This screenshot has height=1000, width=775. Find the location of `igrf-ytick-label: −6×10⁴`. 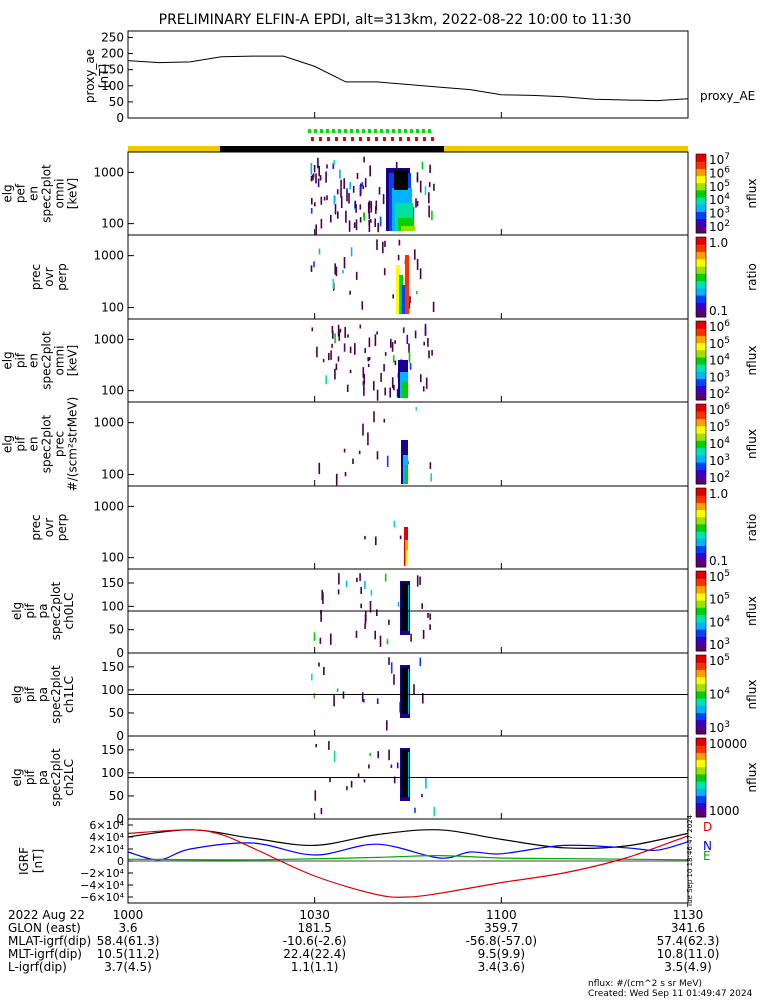

igrf-ytick-label: −6×10⁴ is located at coordinates (102, 897).